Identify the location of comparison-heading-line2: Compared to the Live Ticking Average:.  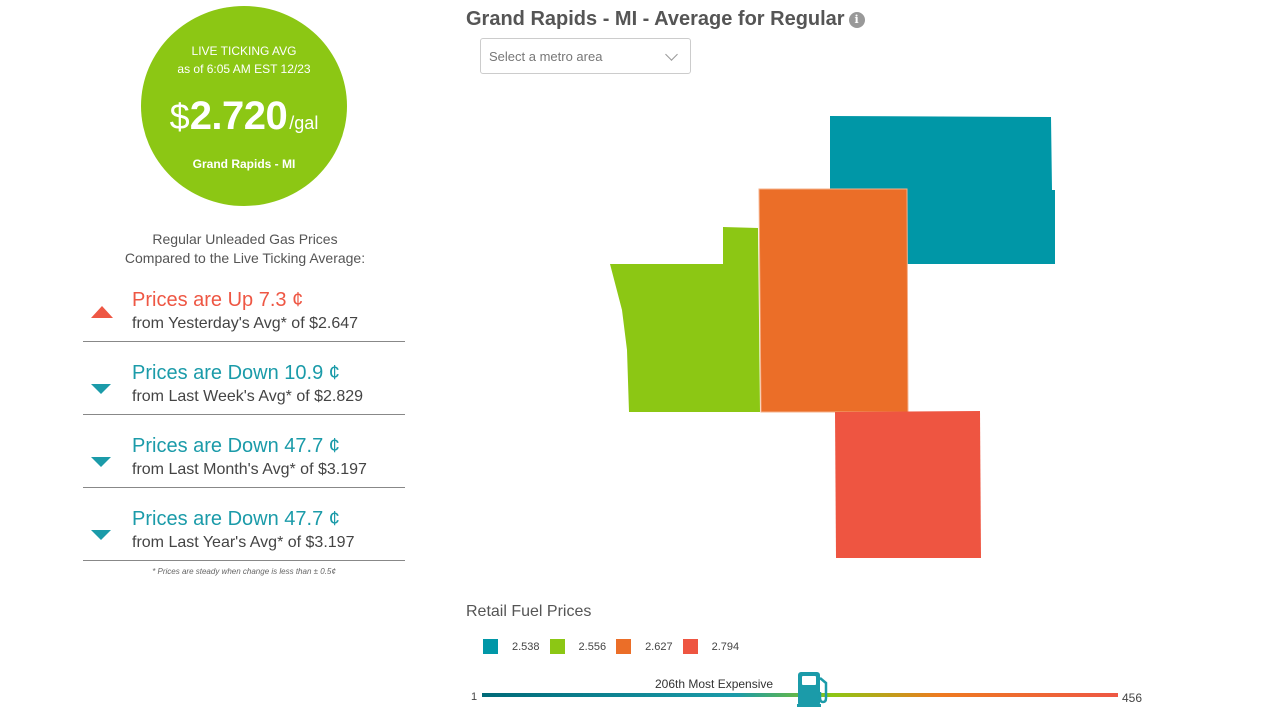
(245, 258).